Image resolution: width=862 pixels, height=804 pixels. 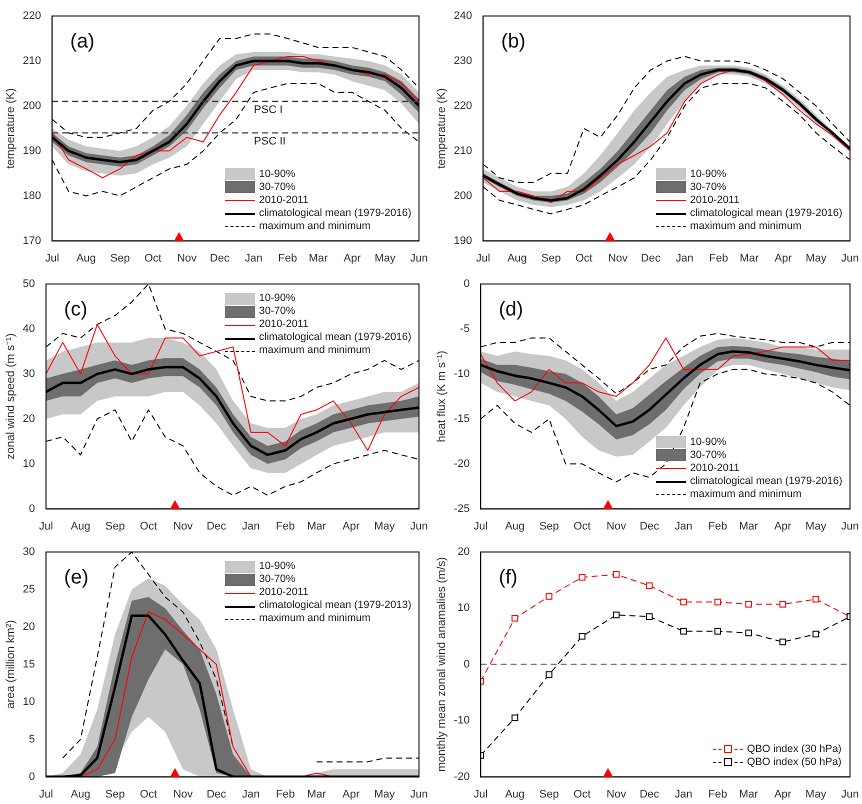 I want to click on y-axis-title: monthly mean zonal wind anamalies (m/s), so click(x=442, y=664).